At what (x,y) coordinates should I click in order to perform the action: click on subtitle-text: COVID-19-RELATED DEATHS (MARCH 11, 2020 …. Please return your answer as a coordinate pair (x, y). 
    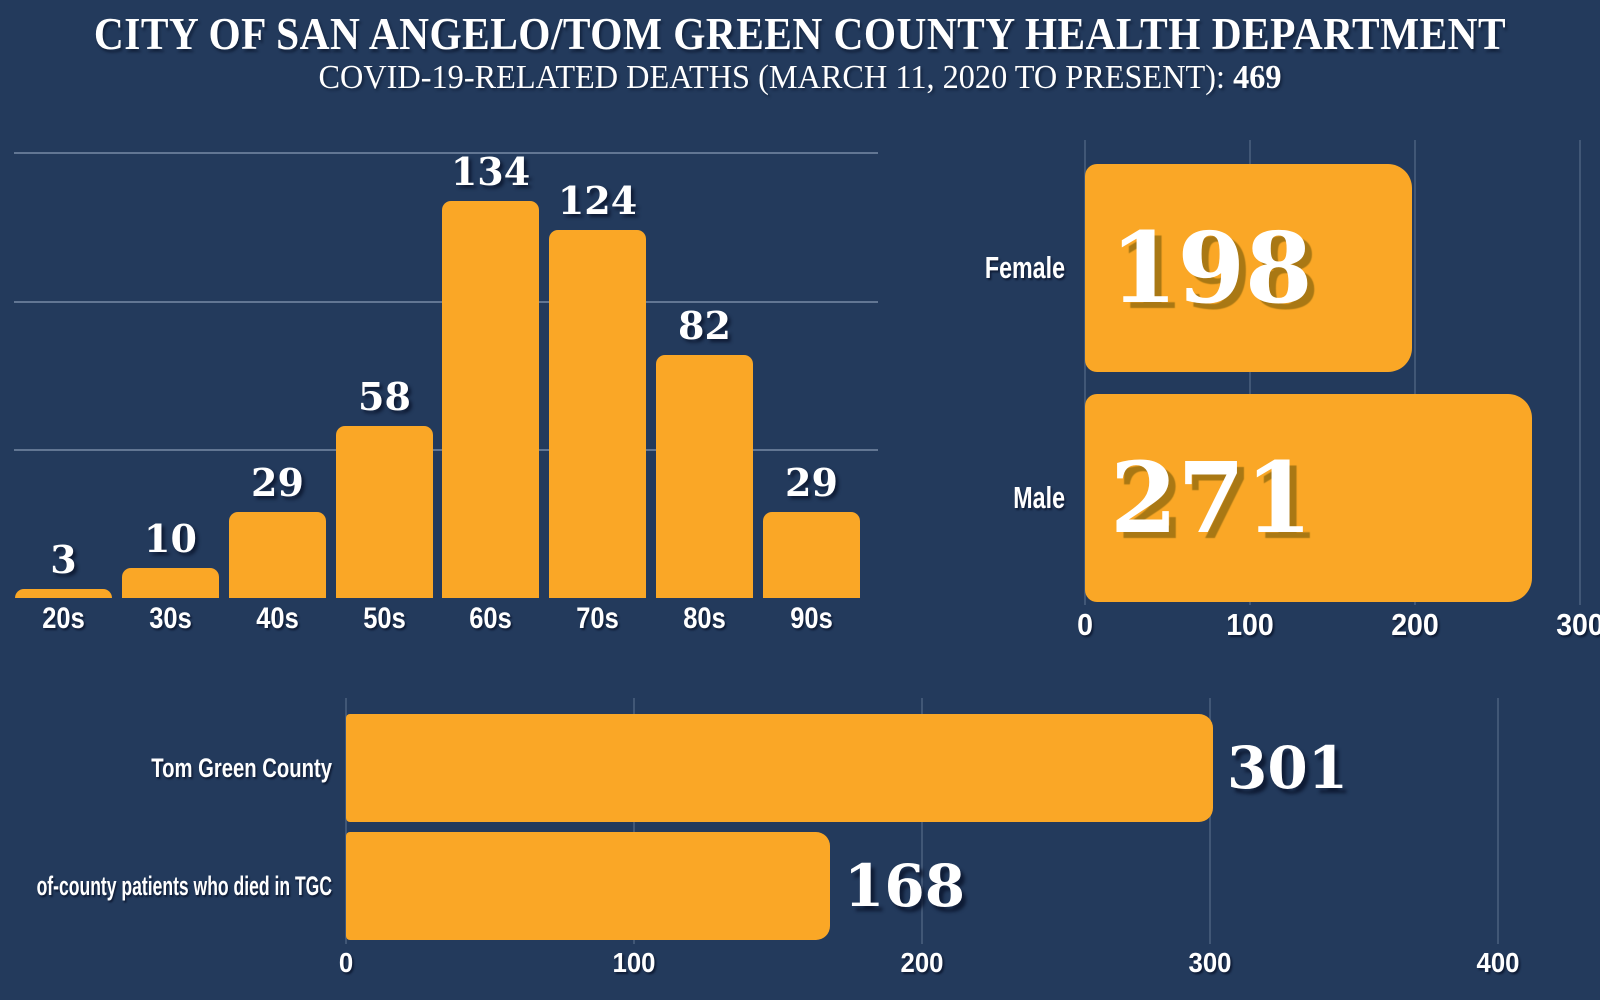
    Looking at the image, I should click on (776, 77).